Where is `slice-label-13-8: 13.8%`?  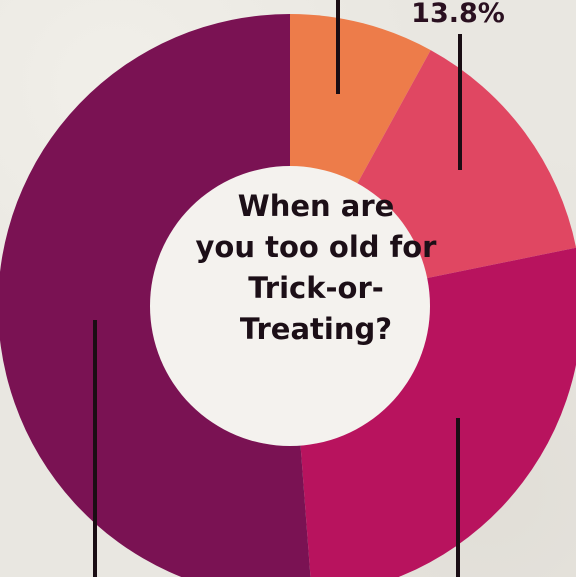 slice-label-13-8: 13.8% is located at coordinates (458, 14).